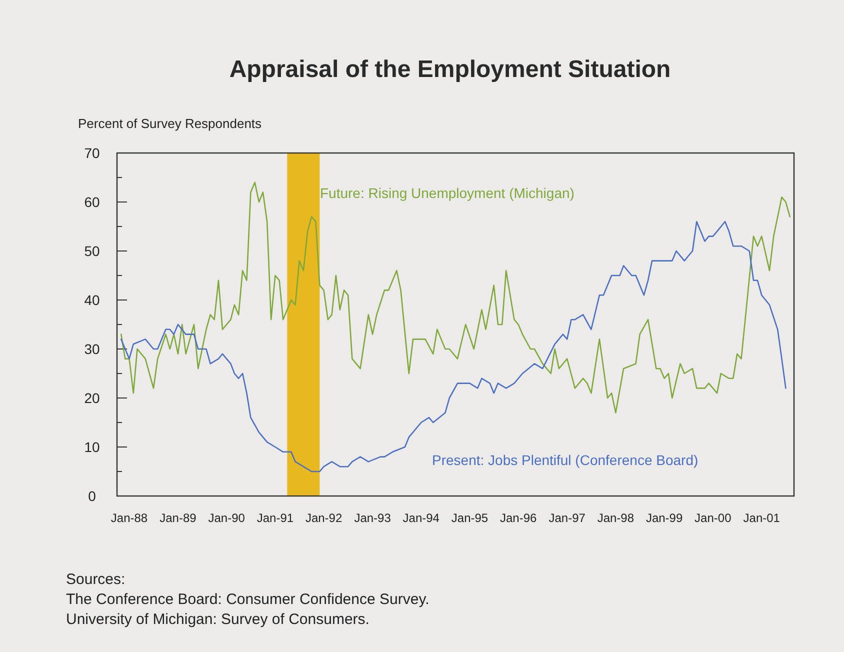  What do you see at coordinates (323, 518) in the screenshot?
I see `x-tick-label: Jan-92` at bounding box center [323, 518].